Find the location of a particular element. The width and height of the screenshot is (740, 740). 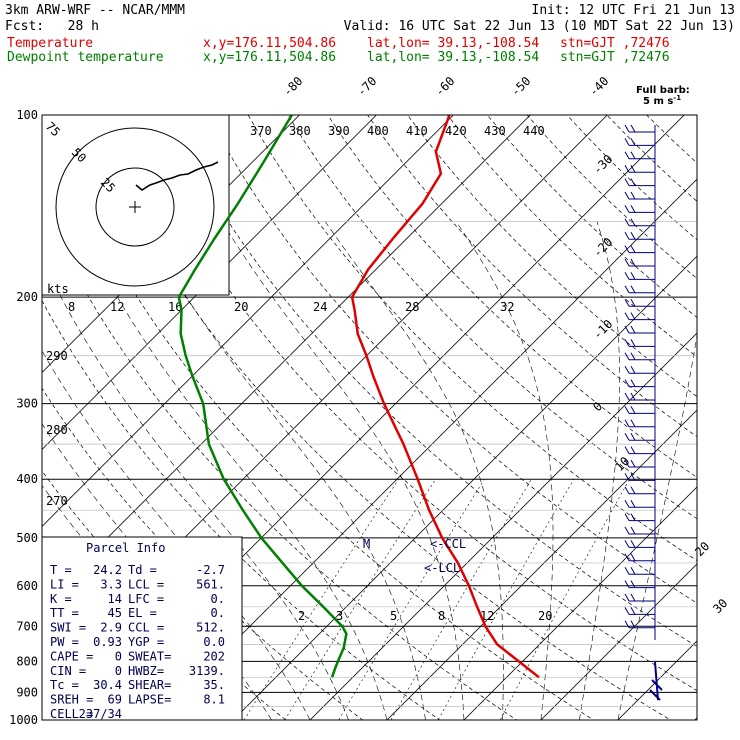

forecast-hour: Fcst: 28 h is located at coordinates (52, 26).